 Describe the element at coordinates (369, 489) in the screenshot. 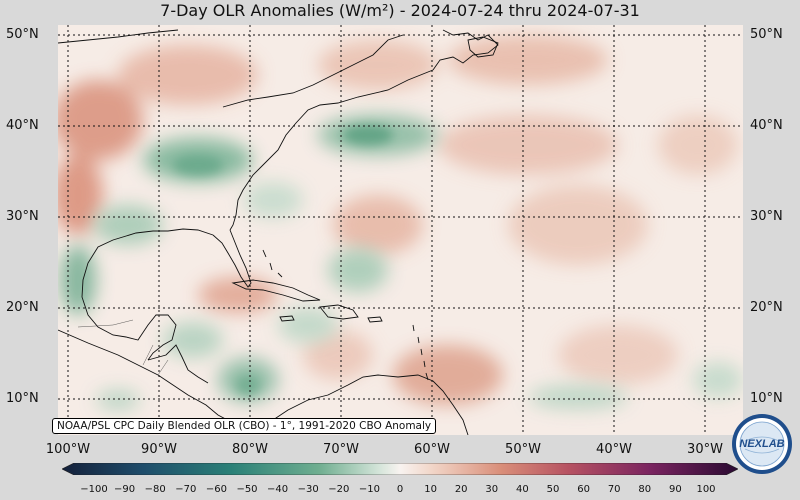

I see `colorbar-tick-label: −10` at that location.